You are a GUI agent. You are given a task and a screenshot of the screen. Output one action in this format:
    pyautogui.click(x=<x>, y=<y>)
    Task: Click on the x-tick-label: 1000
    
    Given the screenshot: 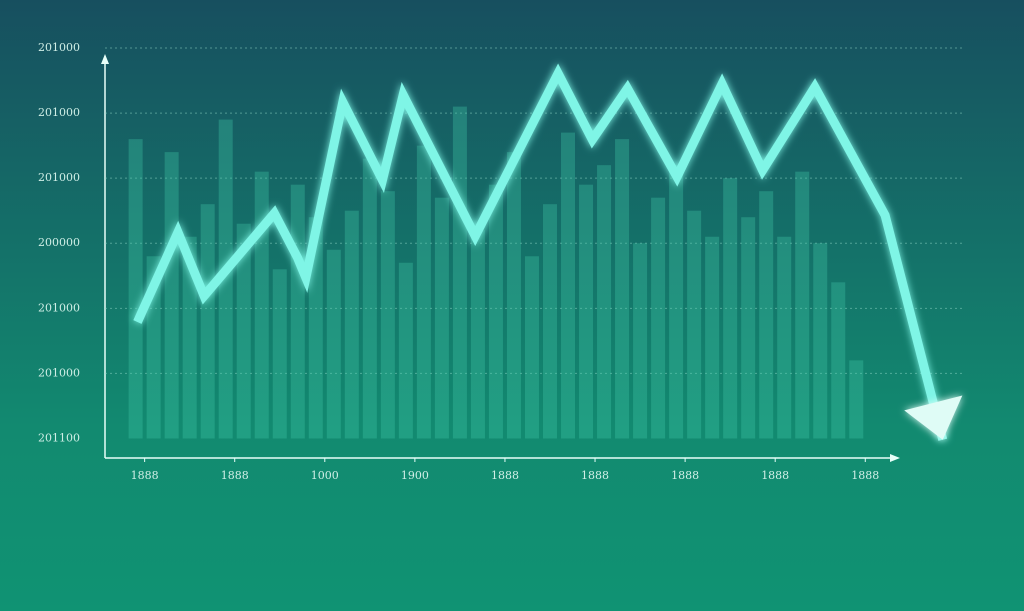 What is the action you would take?
    pyautogui.click(x=325, y=475)
    